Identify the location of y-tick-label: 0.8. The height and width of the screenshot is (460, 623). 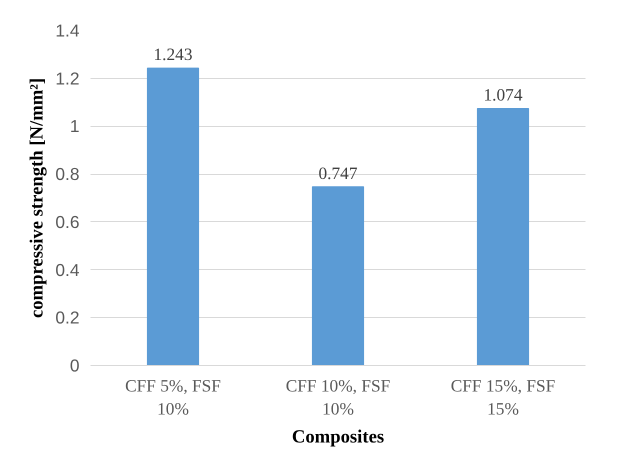
(67, 174).